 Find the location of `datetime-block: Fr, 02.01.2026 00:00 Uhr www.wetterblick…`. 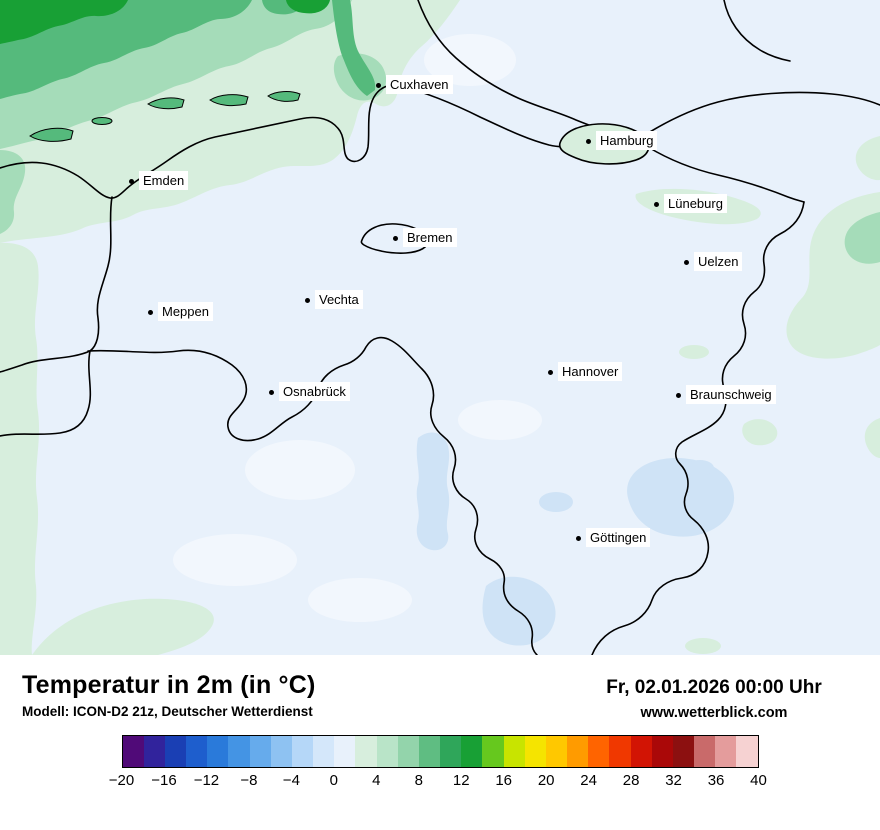

datetime-block: Fr, 02.01.2026 00:00 Uhr www.wetterblick… is located at coordinates (714, 694).